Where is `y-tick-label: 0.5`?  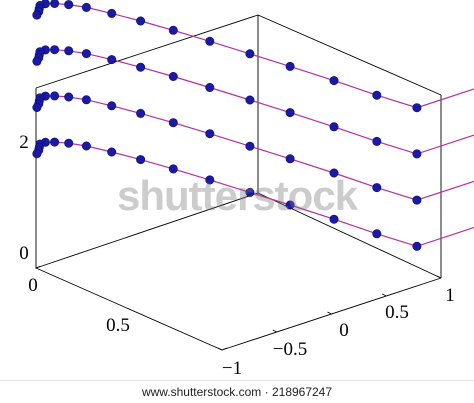 y-tick-label: 0.5 is located at coordinates (397, 312).